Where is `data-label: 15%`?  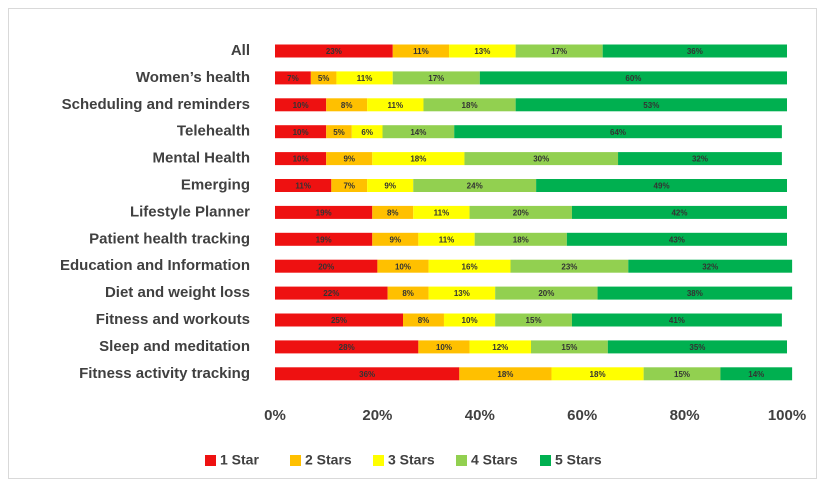 data-label: 15% is located at coordinates (682, 374).